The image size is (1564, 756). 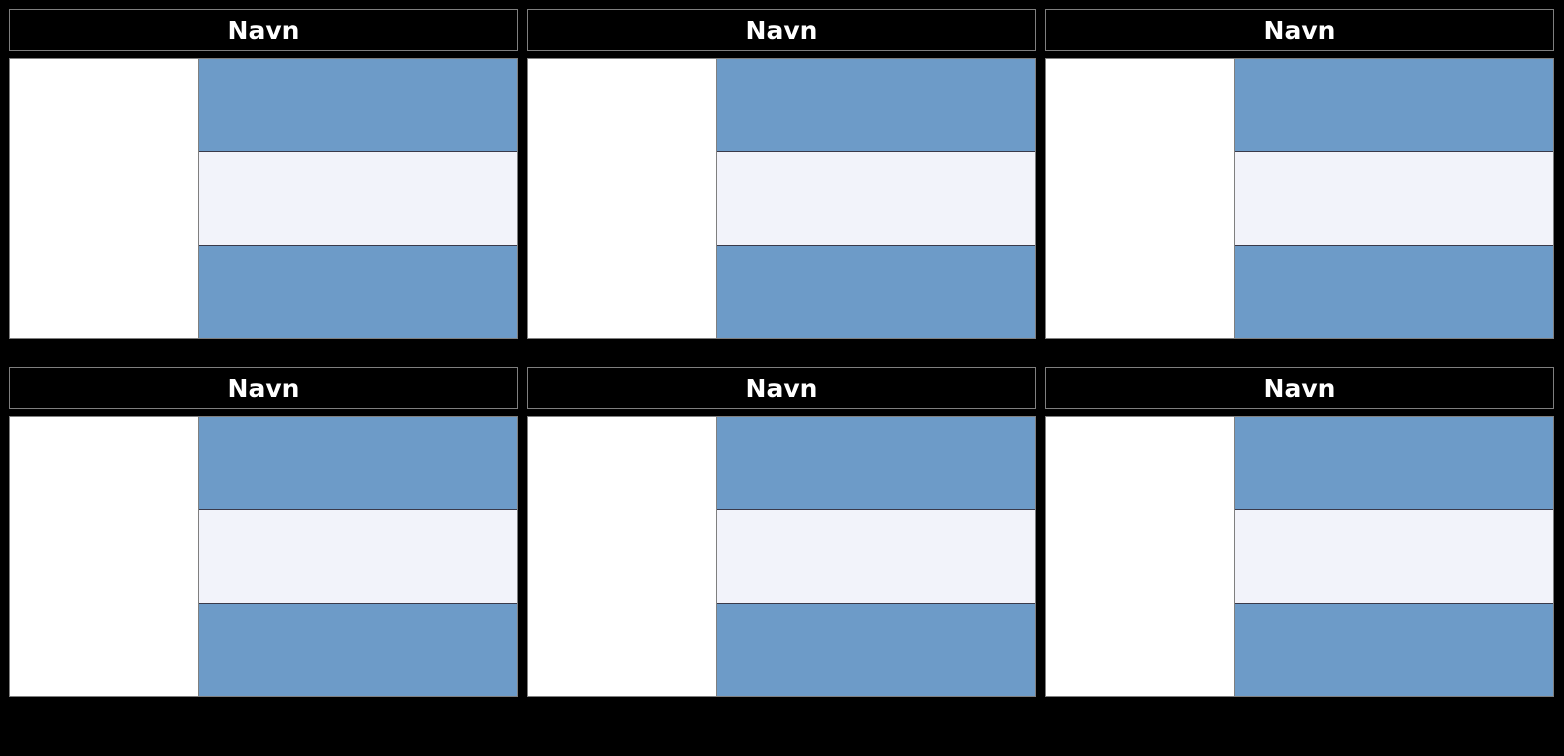 I want to click on navn-panel-4: Navn, so click(x=263, y=532).